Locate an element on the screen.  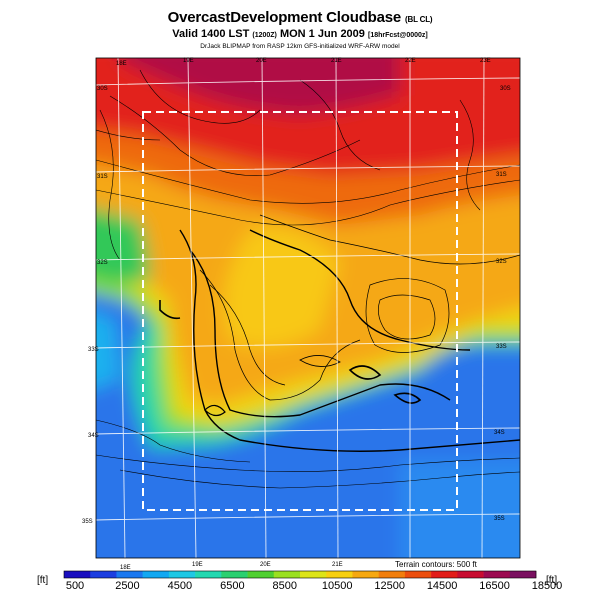
colorbar-unit-left: [ft] is located at coordinates (43, 580).